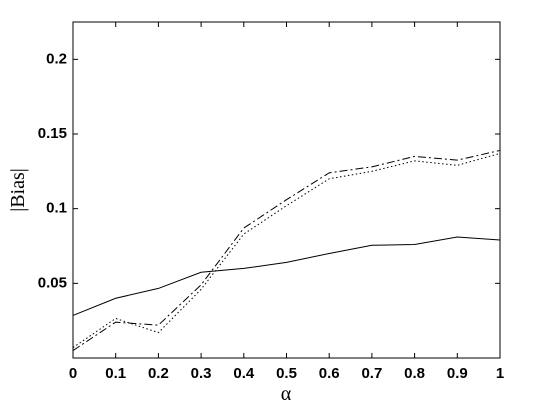 The width and height of the screenshot is (553, 410). Describe the element at coordinates (56, 58) in the screenshot. I see `y-tick-label: 0.2` at that location.